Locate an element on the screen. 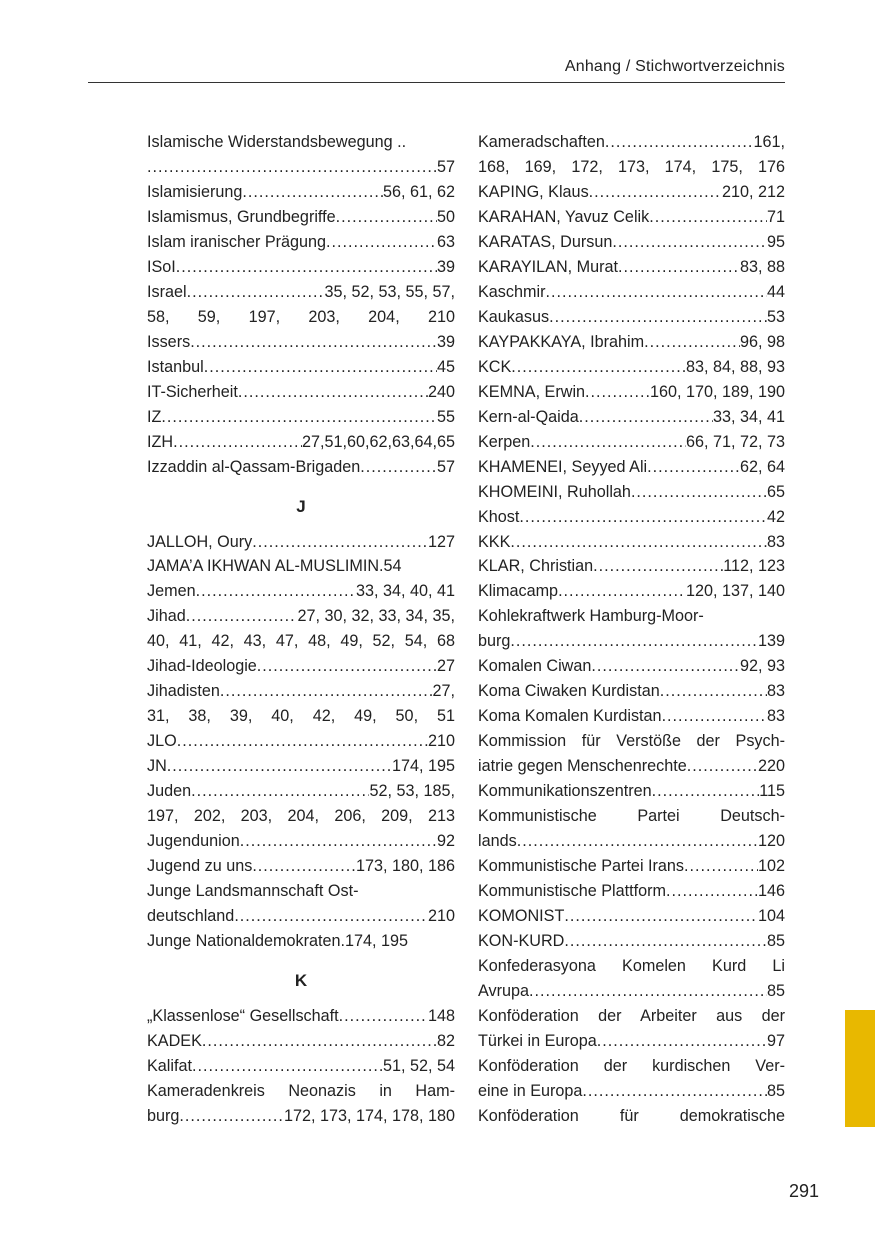  index-entry: IZH 27,51,60,62,63,64,65 is located at coordinates (301, 442).